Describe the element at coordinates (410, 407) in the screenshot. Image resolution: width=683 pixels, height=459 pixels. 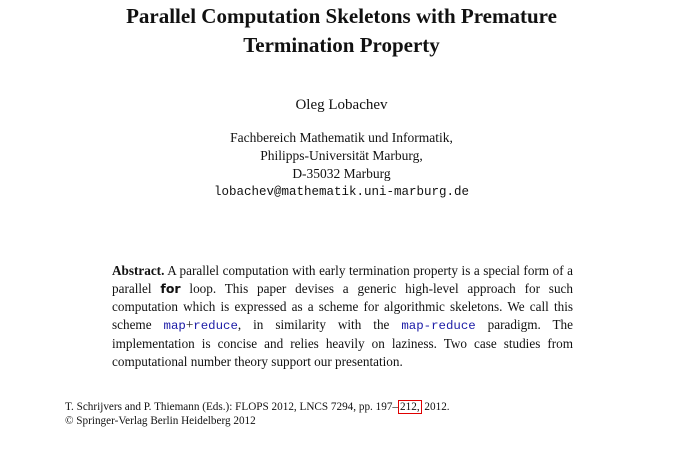
I see `highlighted-page-number: 212,` at that location.